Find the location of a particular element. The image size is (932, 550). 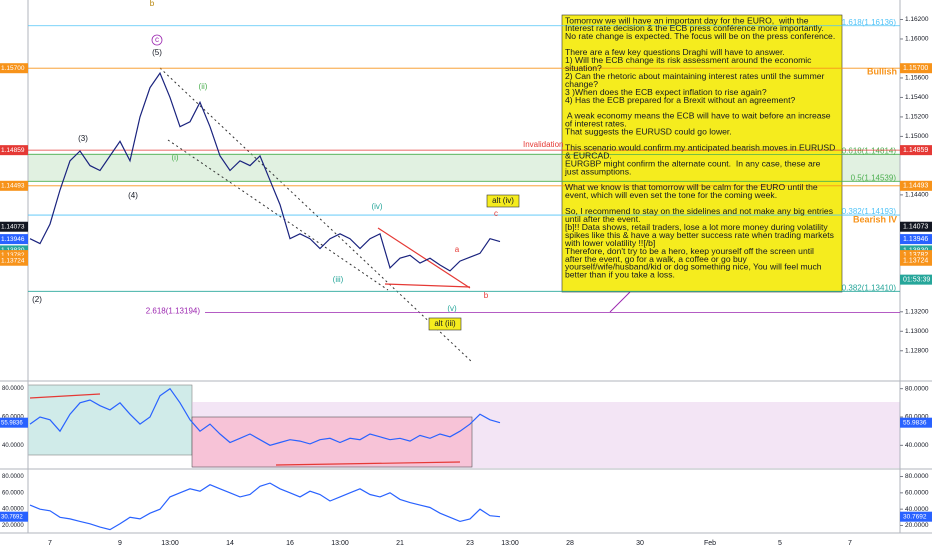

x-tick-label: 21 is located at coordinates (400, 543).